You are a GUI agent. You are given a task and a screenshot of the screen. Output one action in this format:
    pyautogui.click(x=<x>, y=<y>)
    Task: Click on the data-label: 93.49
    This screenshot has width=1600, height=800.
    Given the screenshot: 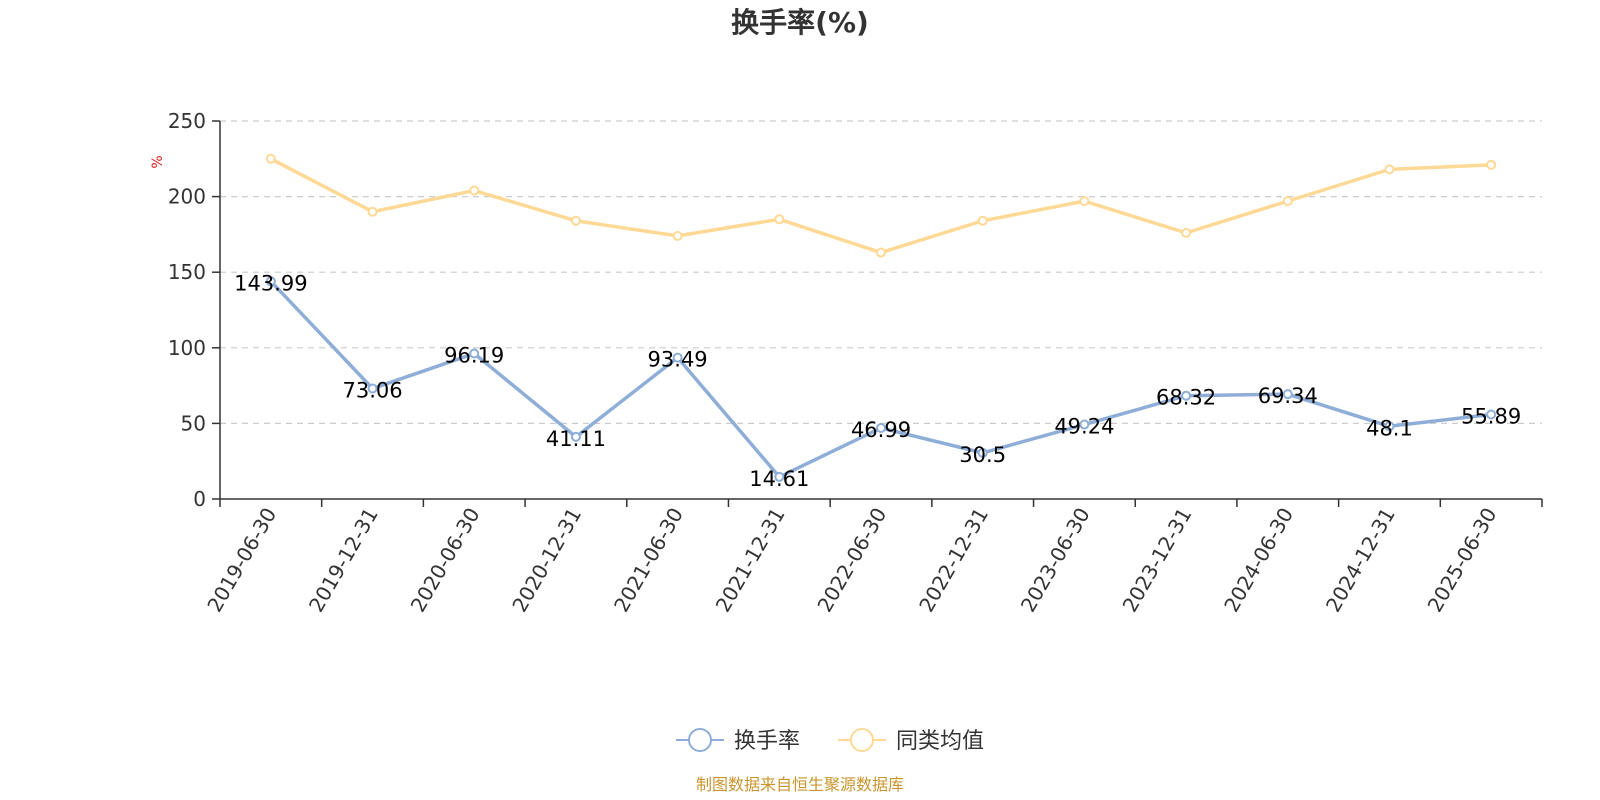 What is the action you would take?
    pyautogui.click(x=678, y=360)
    